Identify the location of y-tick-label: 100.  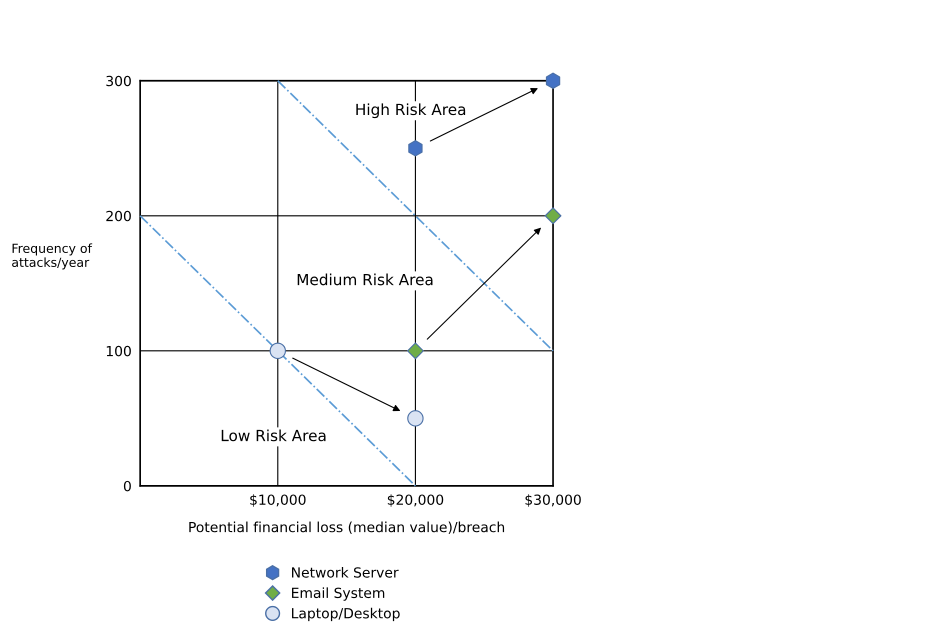
(118, 351).